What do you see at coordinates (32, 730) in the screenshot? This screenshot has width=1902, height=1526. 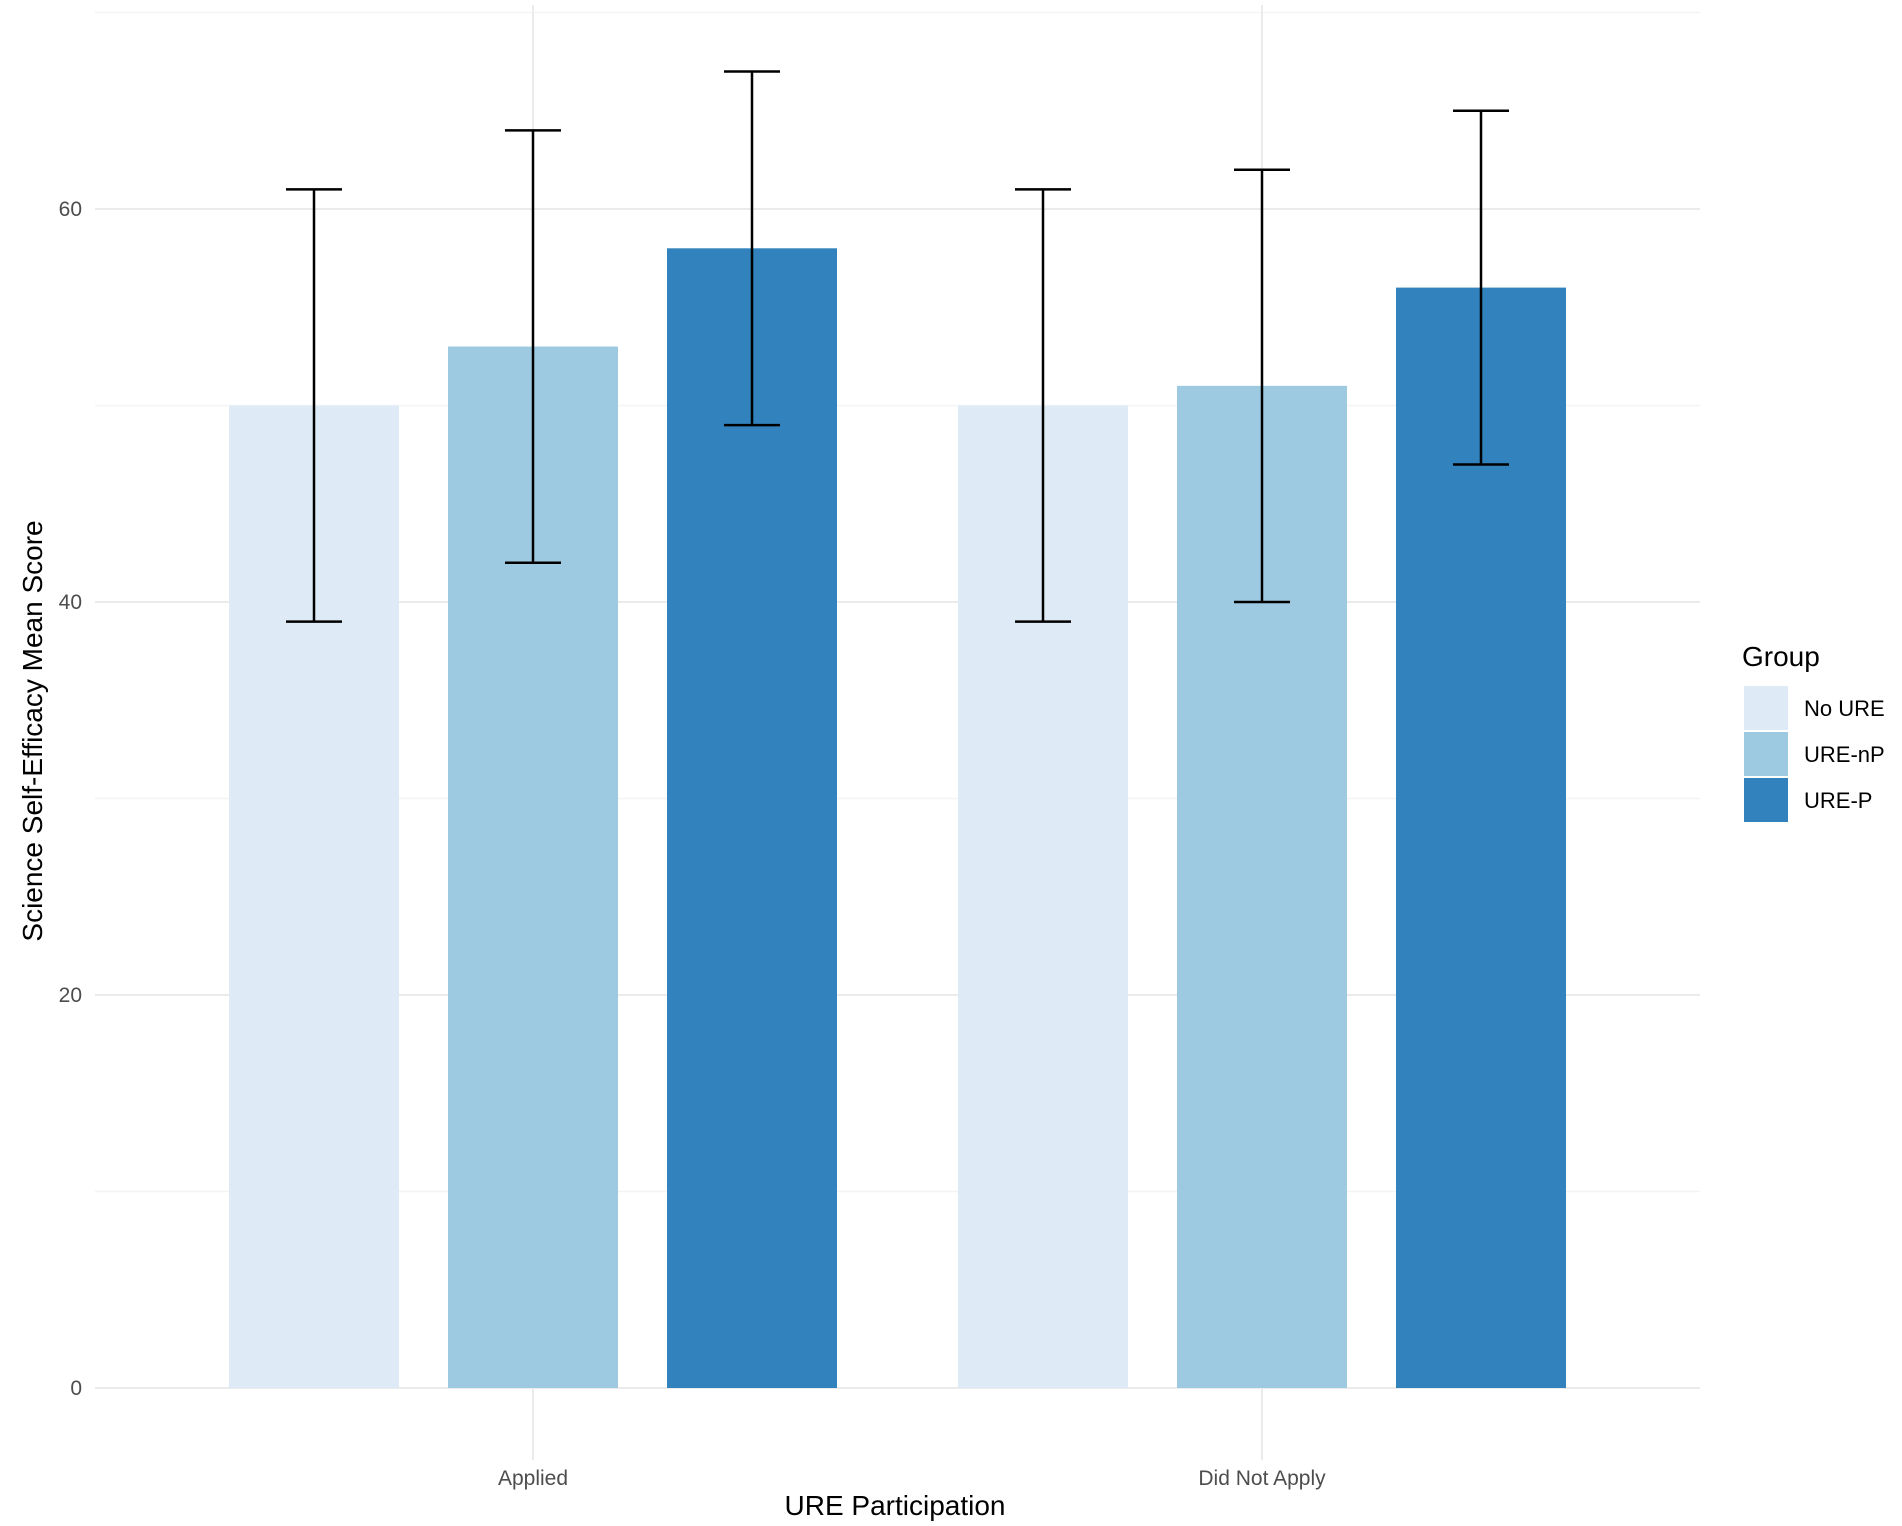 I see `y-axis-title: Science Self-Efficacy Mean Score` at bounding box center [32, 730].